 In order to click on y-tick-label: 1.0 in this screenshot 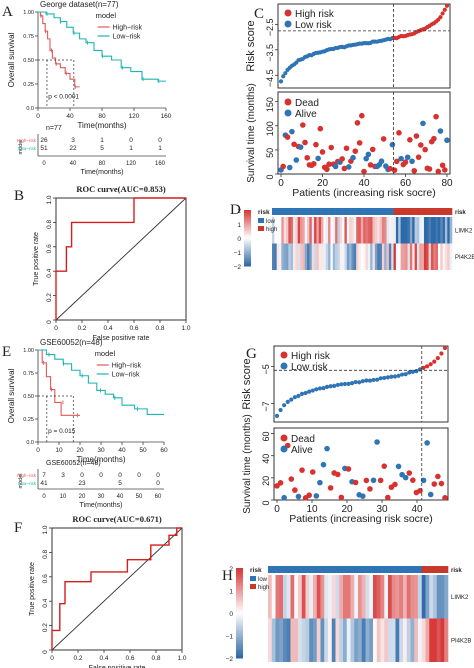, I will do `click(49, 199)`.